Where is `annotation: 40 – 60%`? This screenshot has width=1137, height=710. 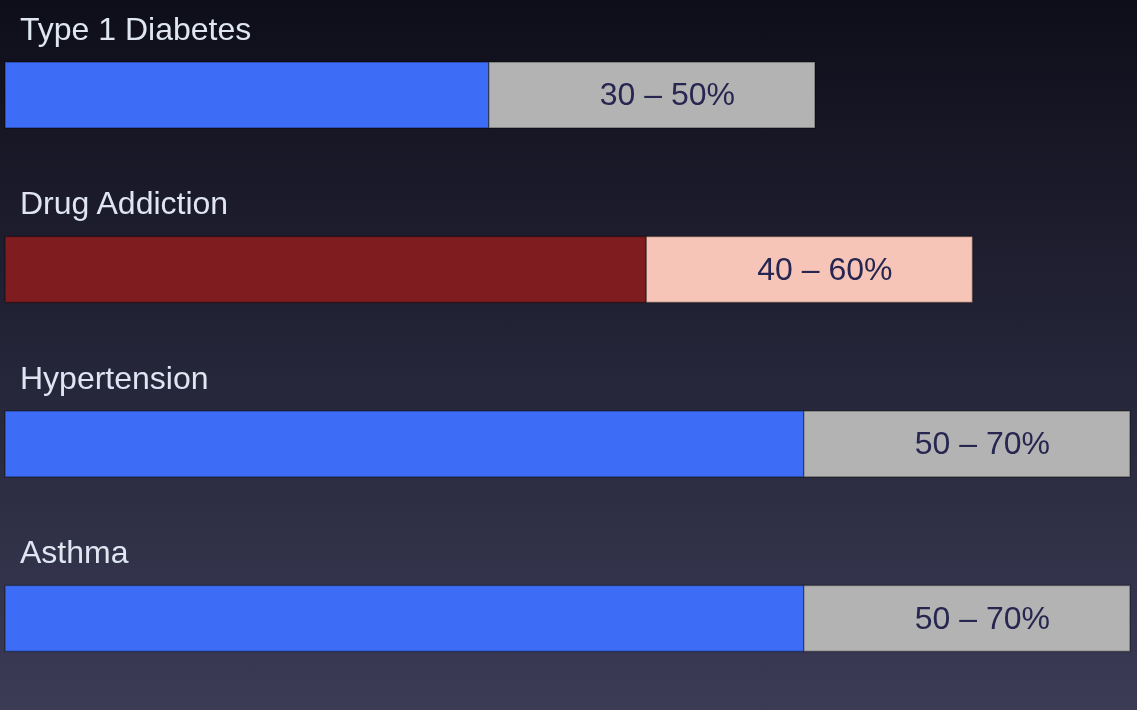 annotation: 40 – 60% is located at coordinates (825, 268).